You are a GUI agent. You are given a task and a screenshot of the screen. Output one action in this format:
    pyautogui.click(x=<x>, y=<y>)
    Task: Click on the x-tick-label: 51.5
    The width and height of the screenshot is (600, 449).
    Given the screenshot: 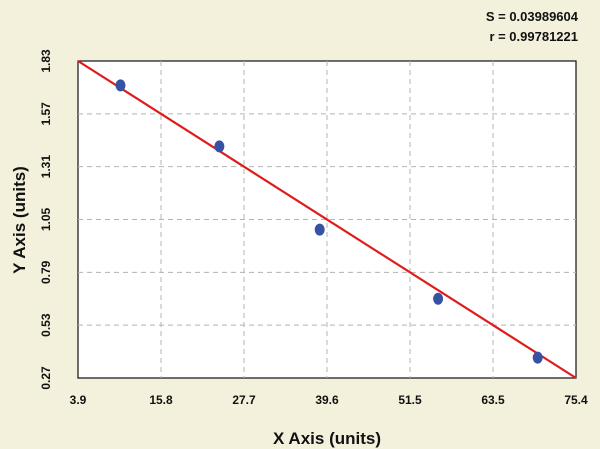 What is the action you would take?
    pyautogui.click(x=410, y=400)
    